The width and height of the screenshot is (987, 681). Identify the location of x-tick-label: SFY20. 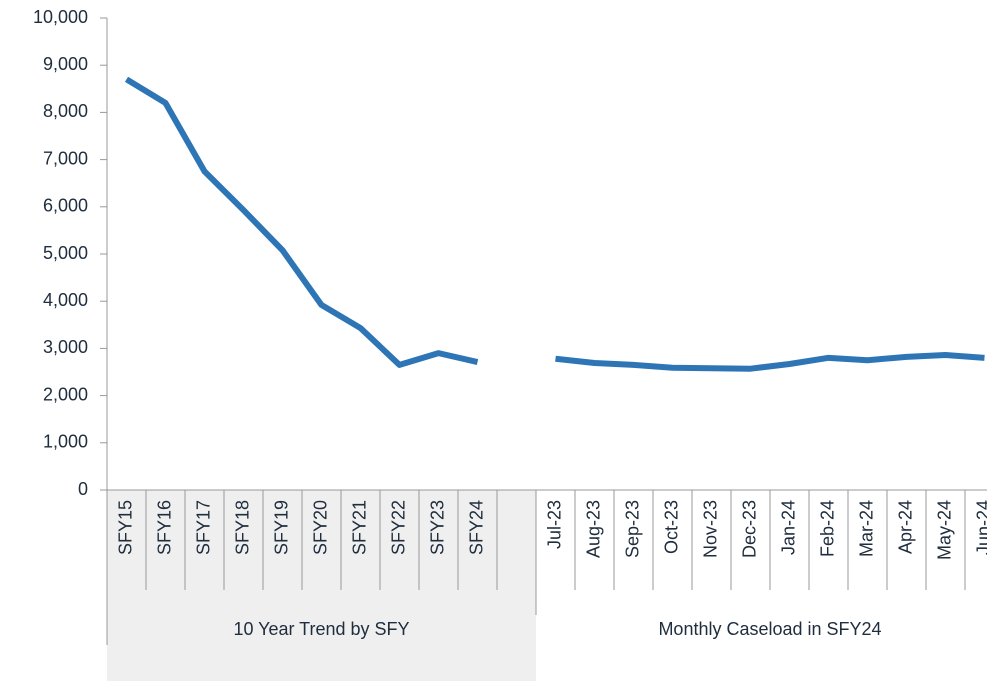
(320, 527).